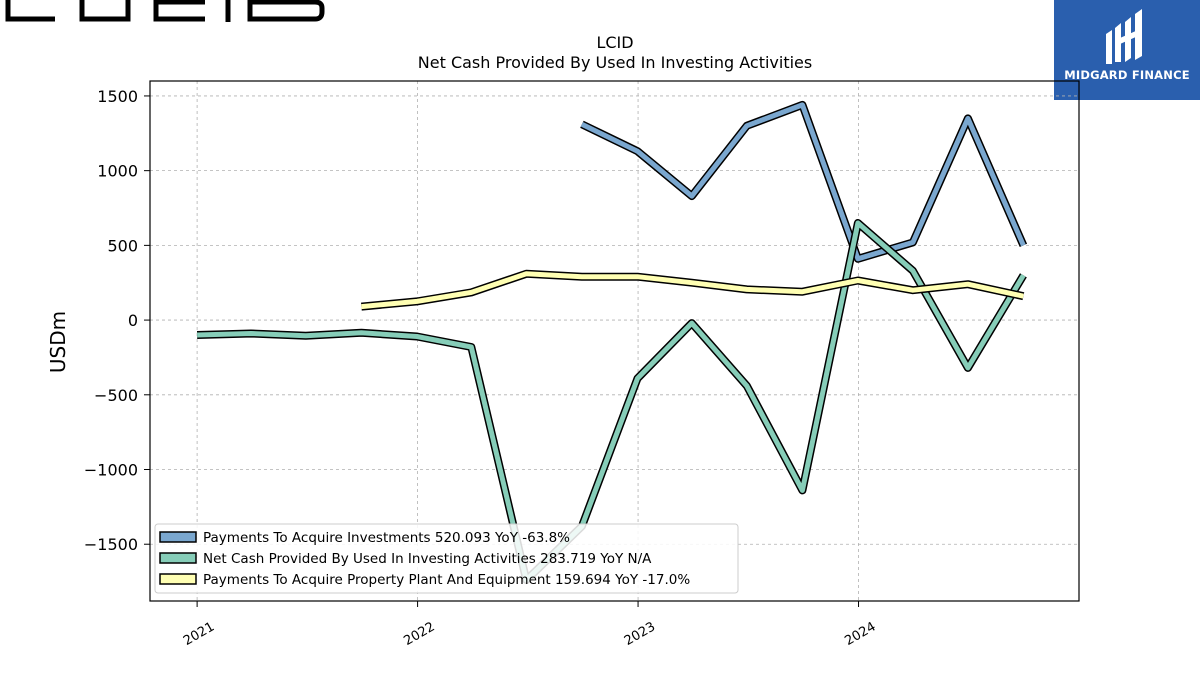 This screenshot has width=1200, height=675. Describe the element at coordinates (530, 625) in the screenshot. I see `x-axis: 2021 2022 2023 2024` at that location.